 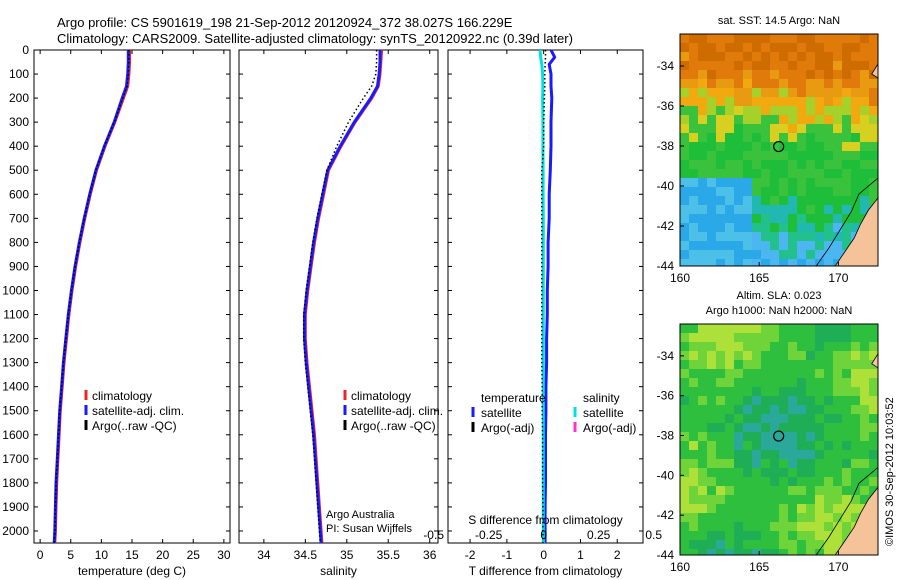 What do you see at coordinates (603, 413) in the screenshot?
I see `legend-label-salinity: satellite` at bounding box center [603, 413].